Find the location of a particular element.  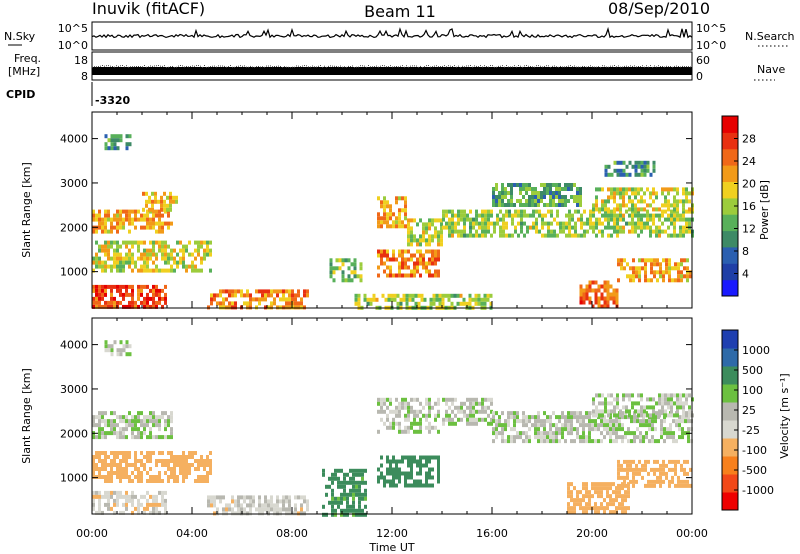

y-tick-label: 2000 is located at coordinates (74, 227).